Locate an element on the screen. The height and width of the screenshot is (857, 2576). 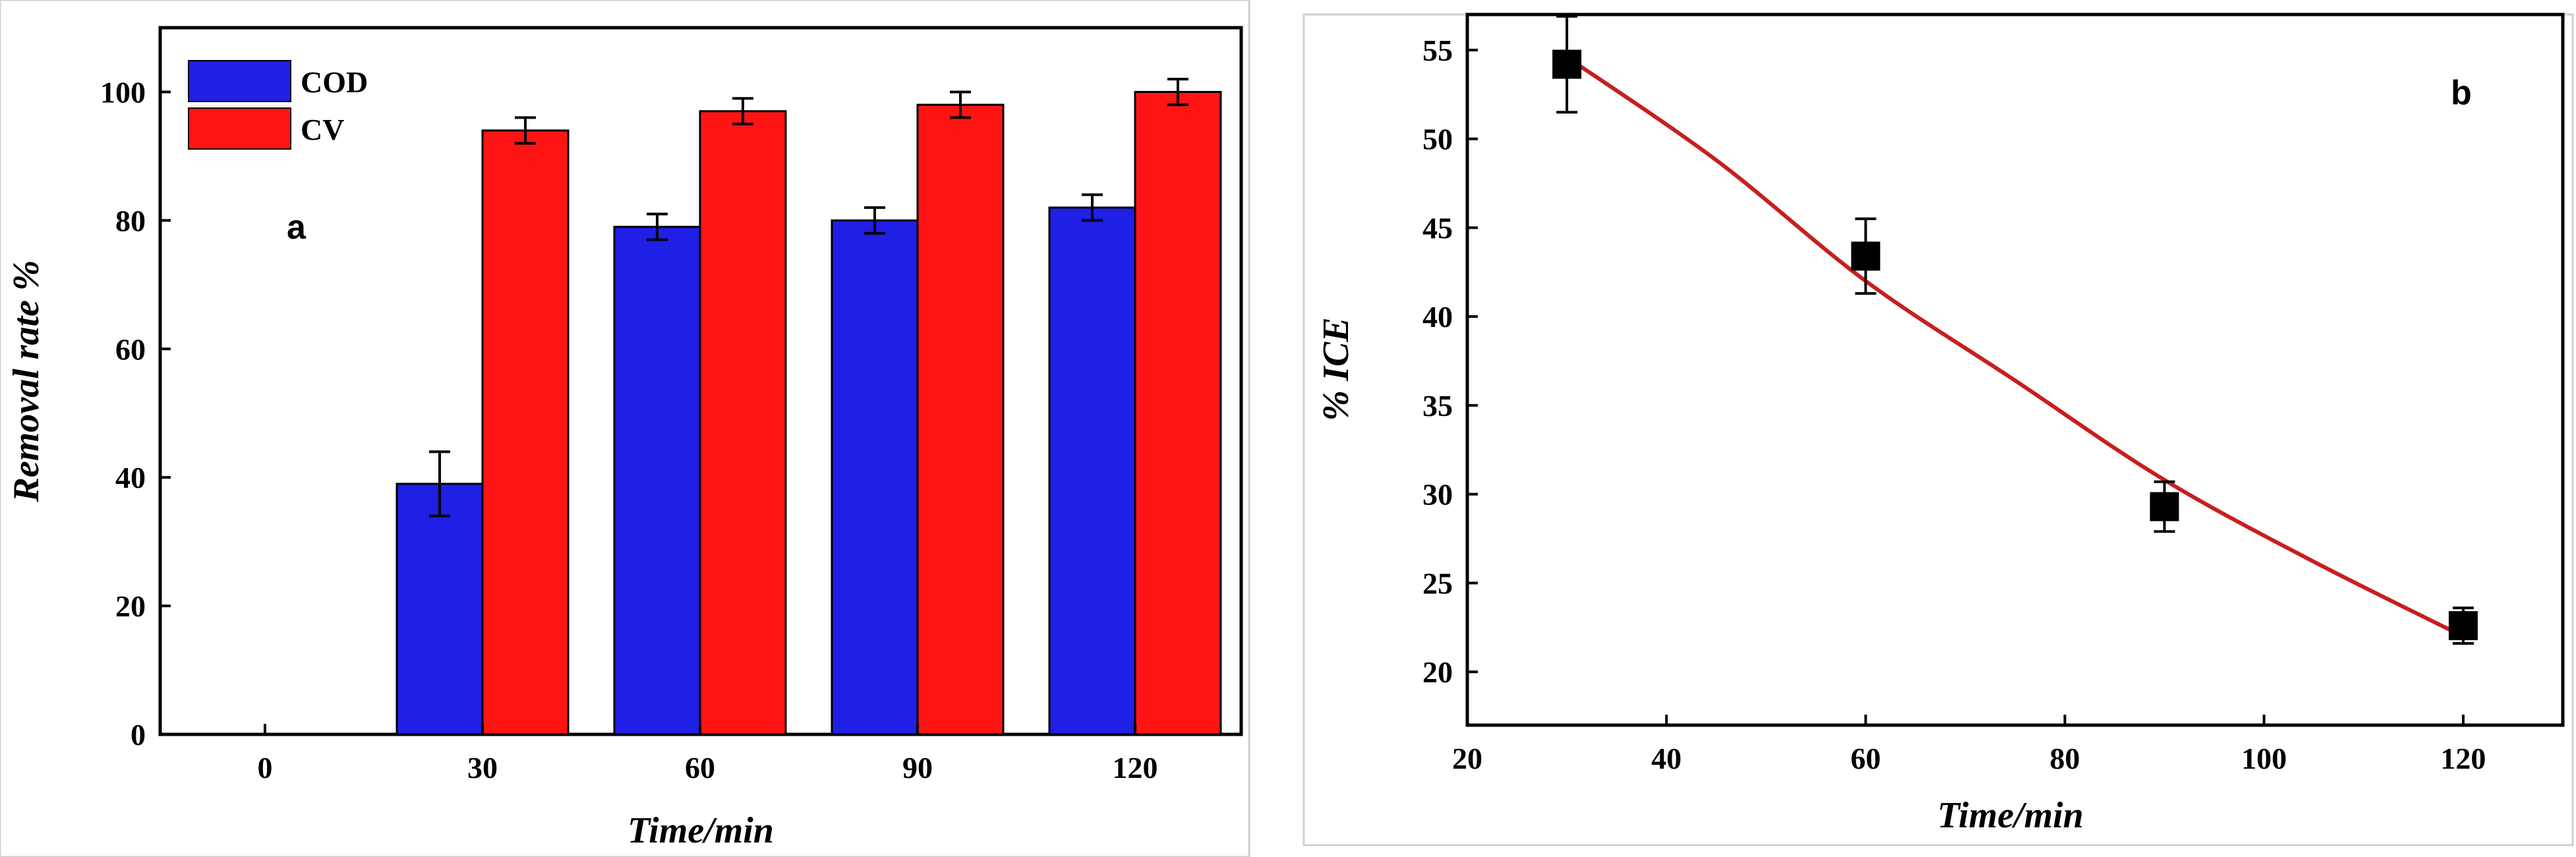
x-tick-label-90: 90 is located at coordinates (918, 767).